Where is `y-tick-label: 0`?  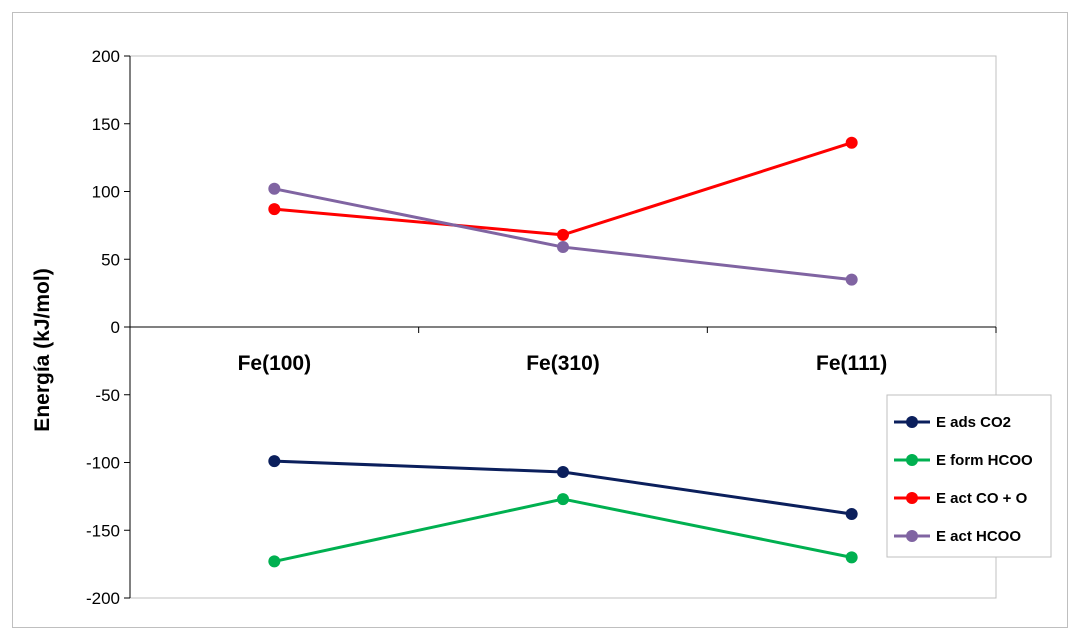
y-tick-label: 0 is located at coordinates (115, 327).